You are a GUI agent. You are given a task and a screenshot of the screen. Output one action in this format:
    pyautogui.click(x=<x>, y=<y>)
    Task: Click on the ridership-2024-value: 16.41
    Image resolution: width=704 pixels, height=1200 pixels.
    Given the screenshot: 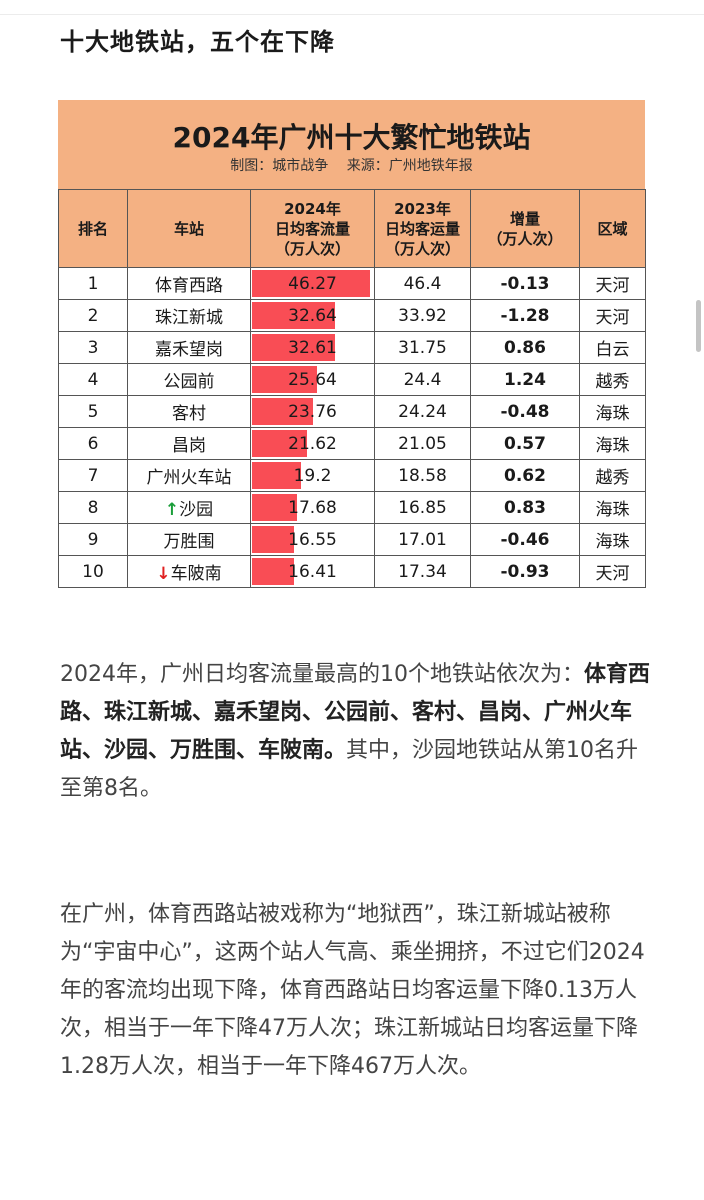 What is the action you would take?
    pyautogui.click(x=312, y=571)
    